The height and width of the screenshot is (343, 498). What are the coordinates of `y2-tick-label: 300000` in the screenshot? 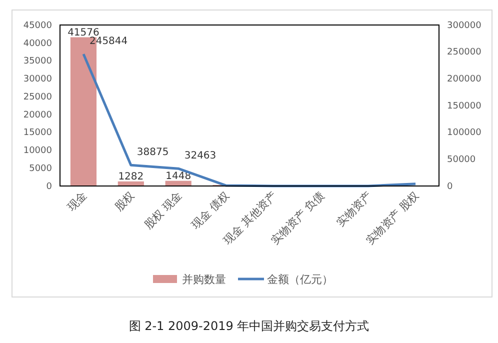 It's located at (464, 25).